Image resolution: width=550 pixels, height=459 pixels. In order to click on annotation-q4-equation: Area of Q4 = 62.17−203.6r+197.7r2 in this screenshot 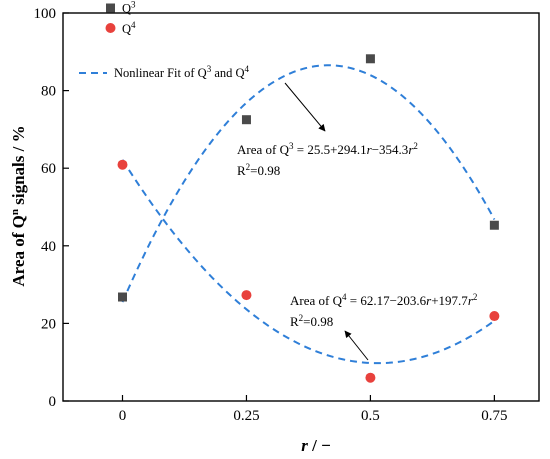, I will do `click(383, 300)`.